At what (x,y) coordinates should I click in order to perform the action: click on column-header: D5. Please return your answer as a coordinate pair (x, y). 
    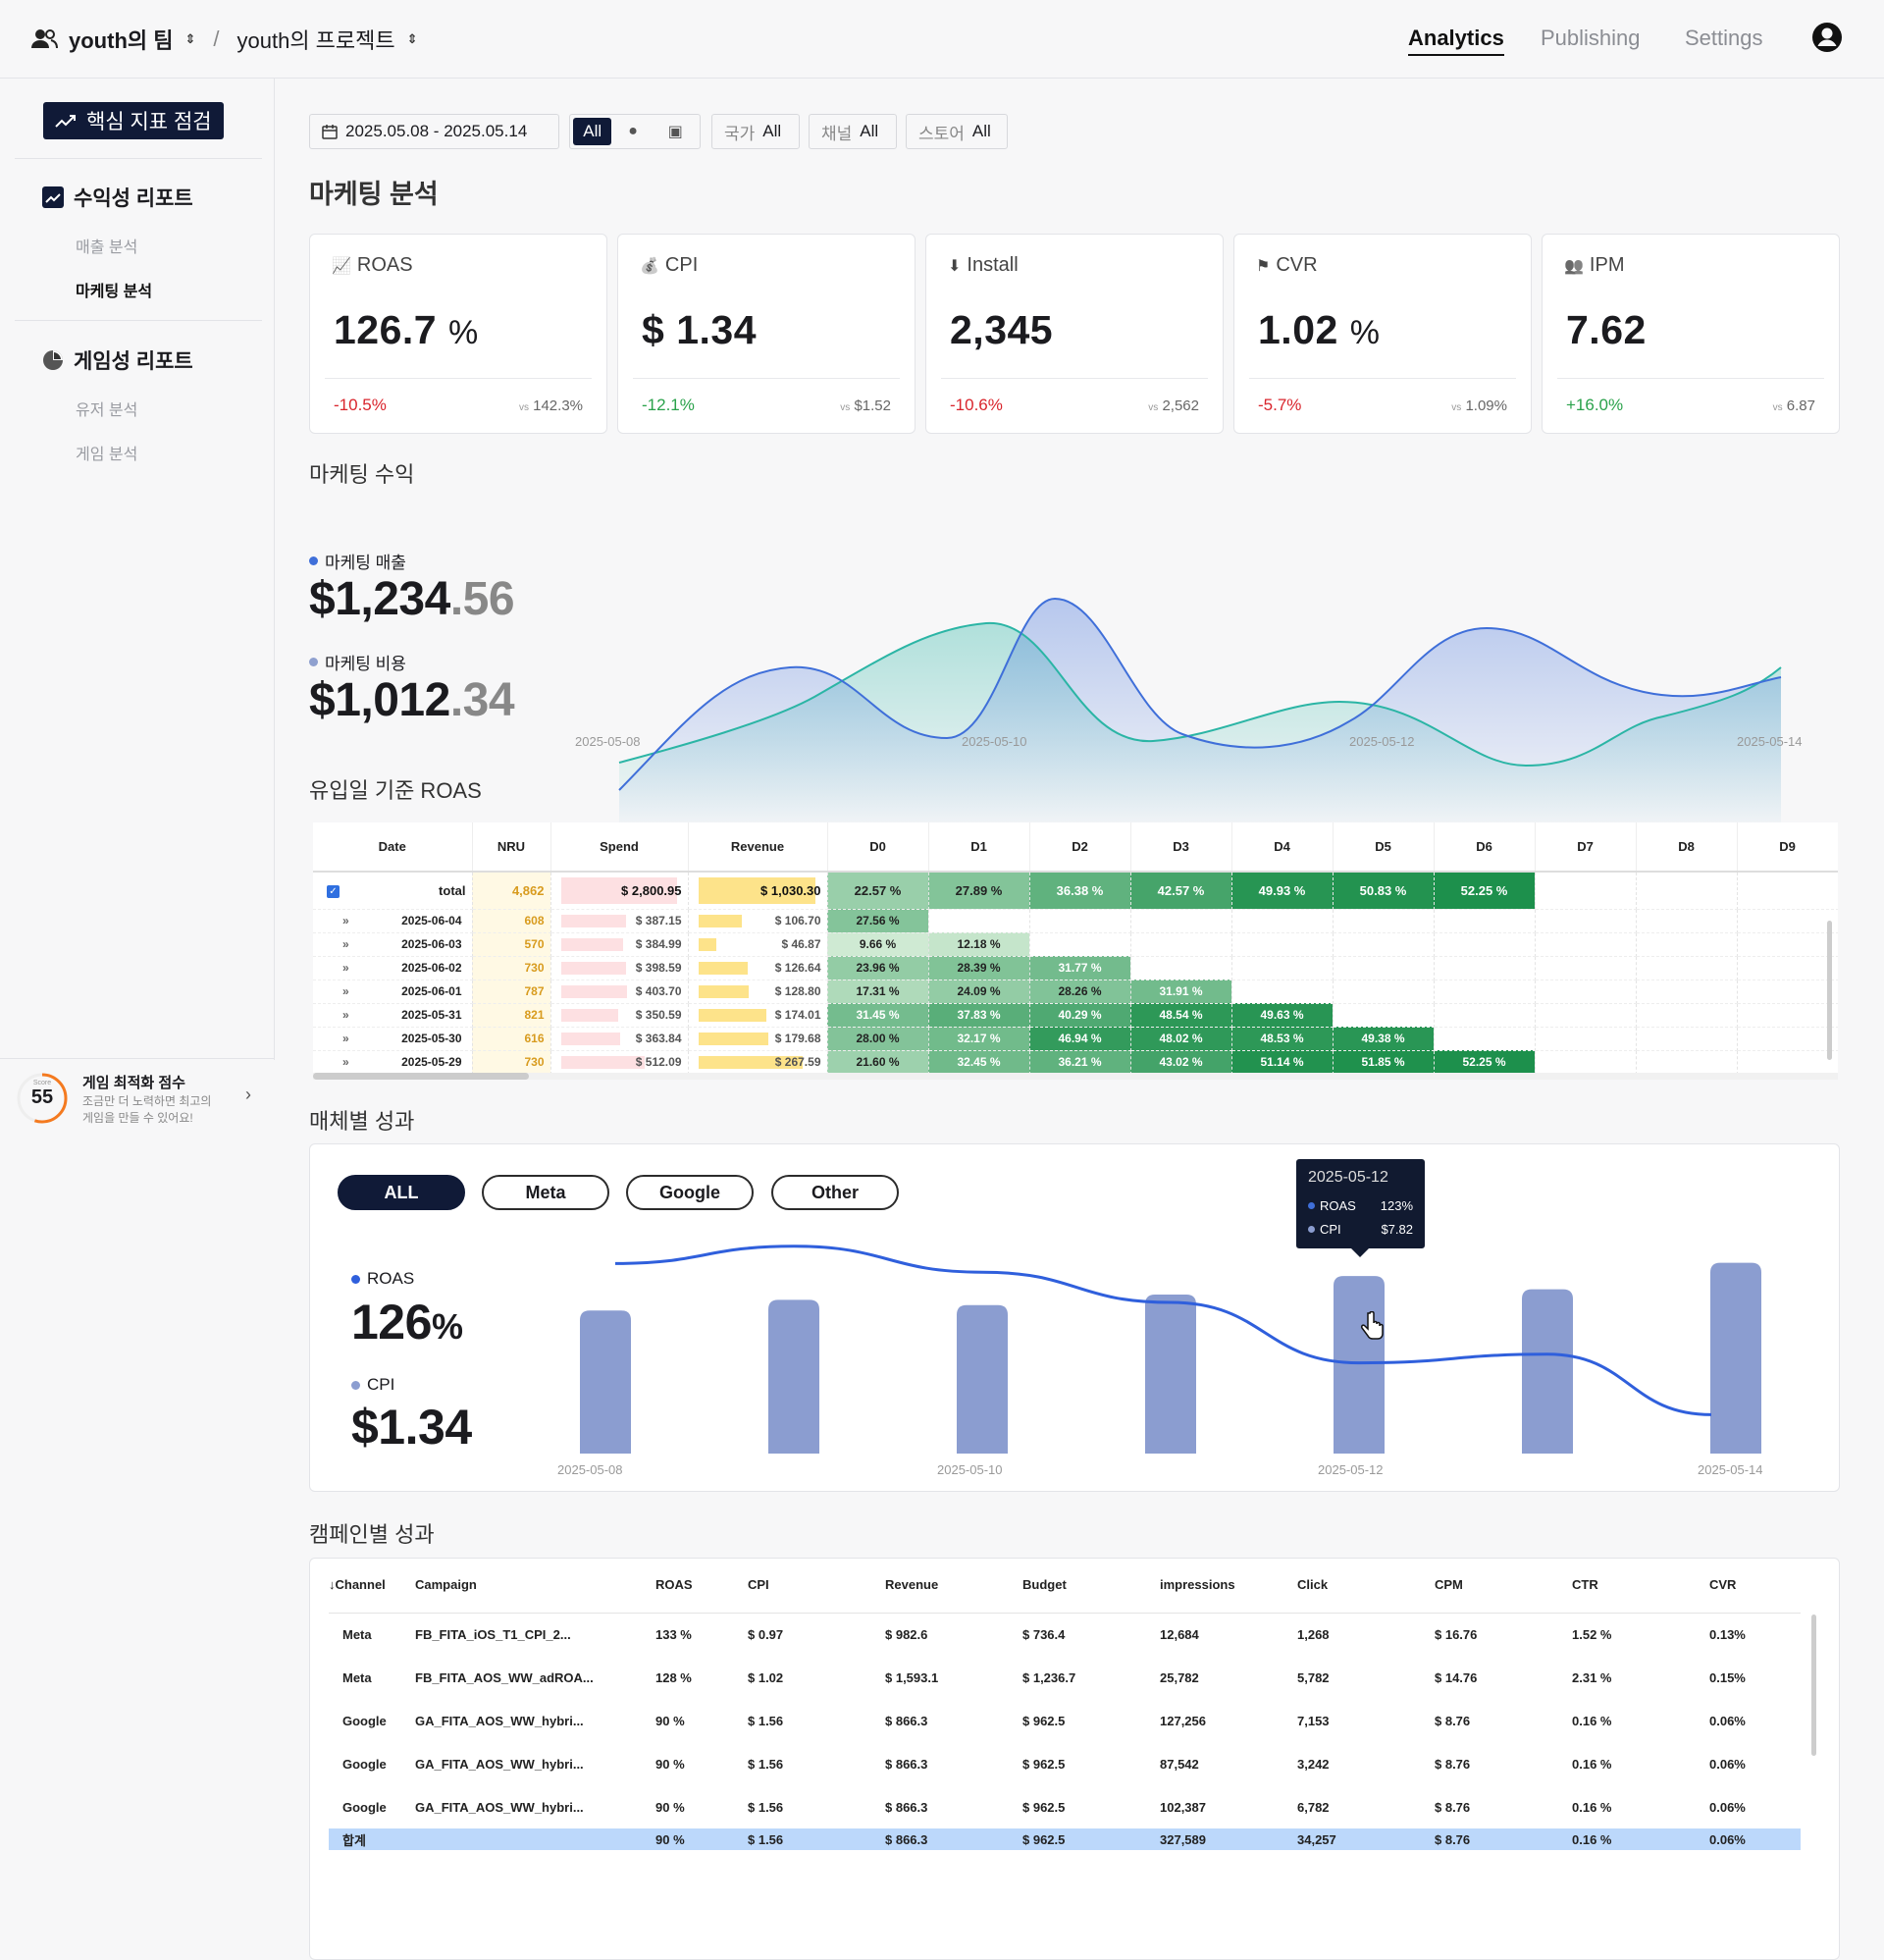
    Looking at the image, I should click on (1384, 848).